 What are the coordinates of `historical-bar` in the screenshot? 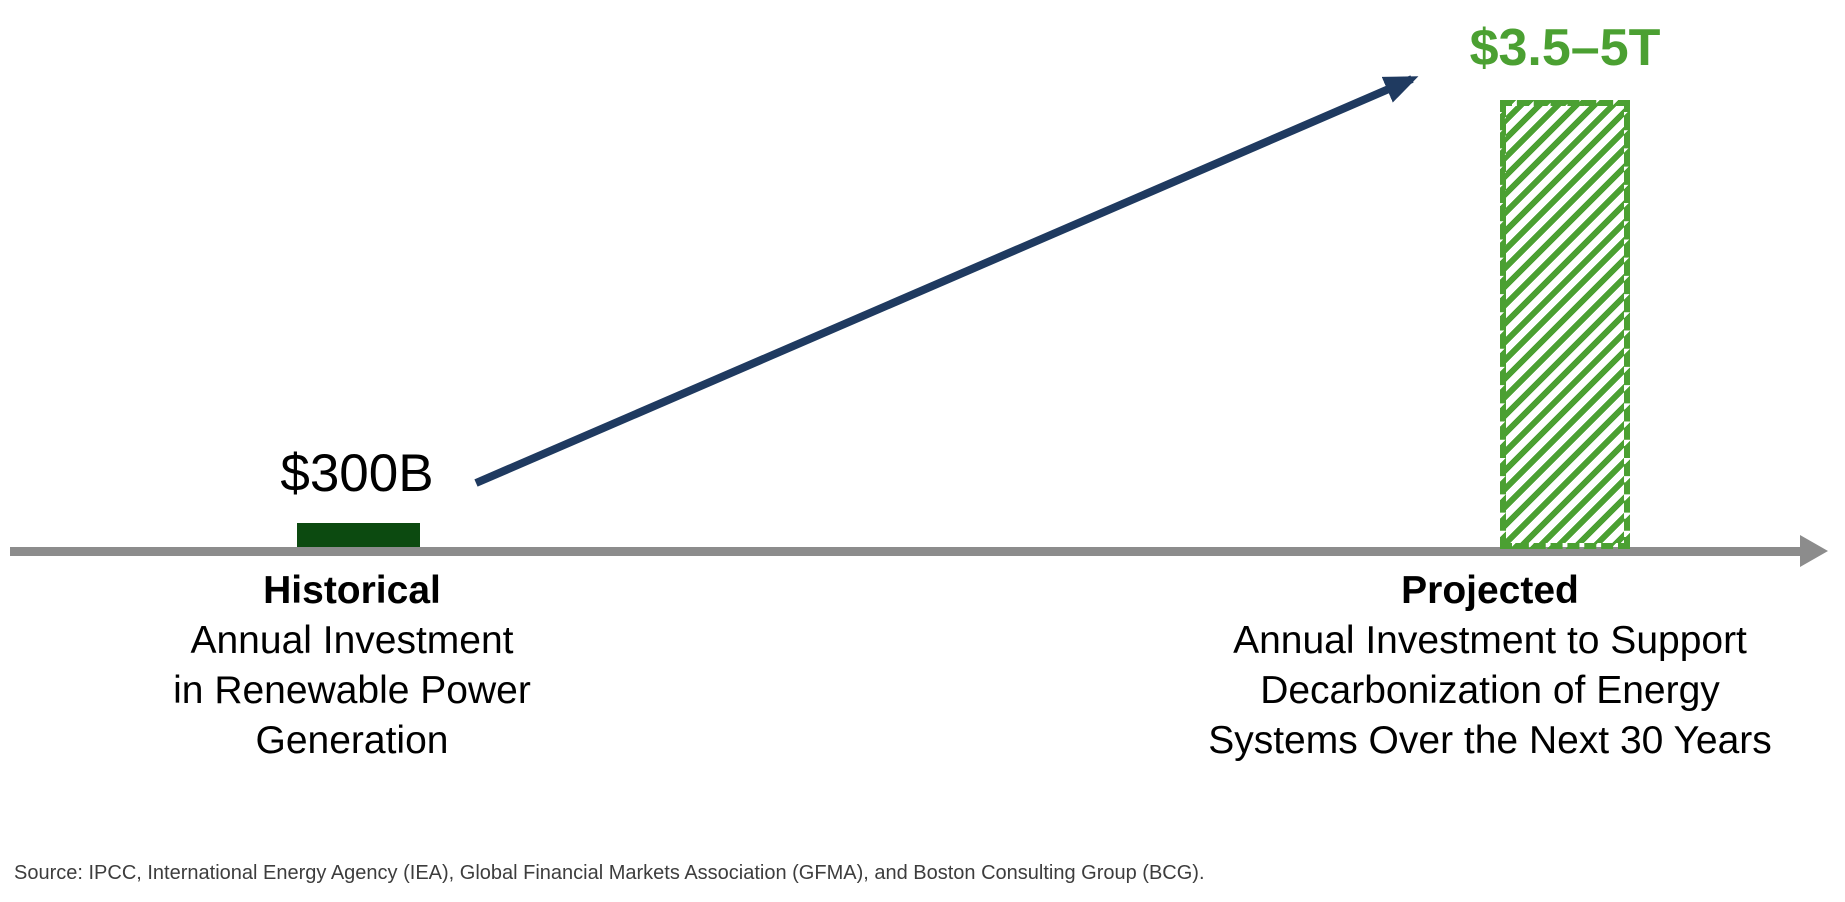 It's located at (358, 535).